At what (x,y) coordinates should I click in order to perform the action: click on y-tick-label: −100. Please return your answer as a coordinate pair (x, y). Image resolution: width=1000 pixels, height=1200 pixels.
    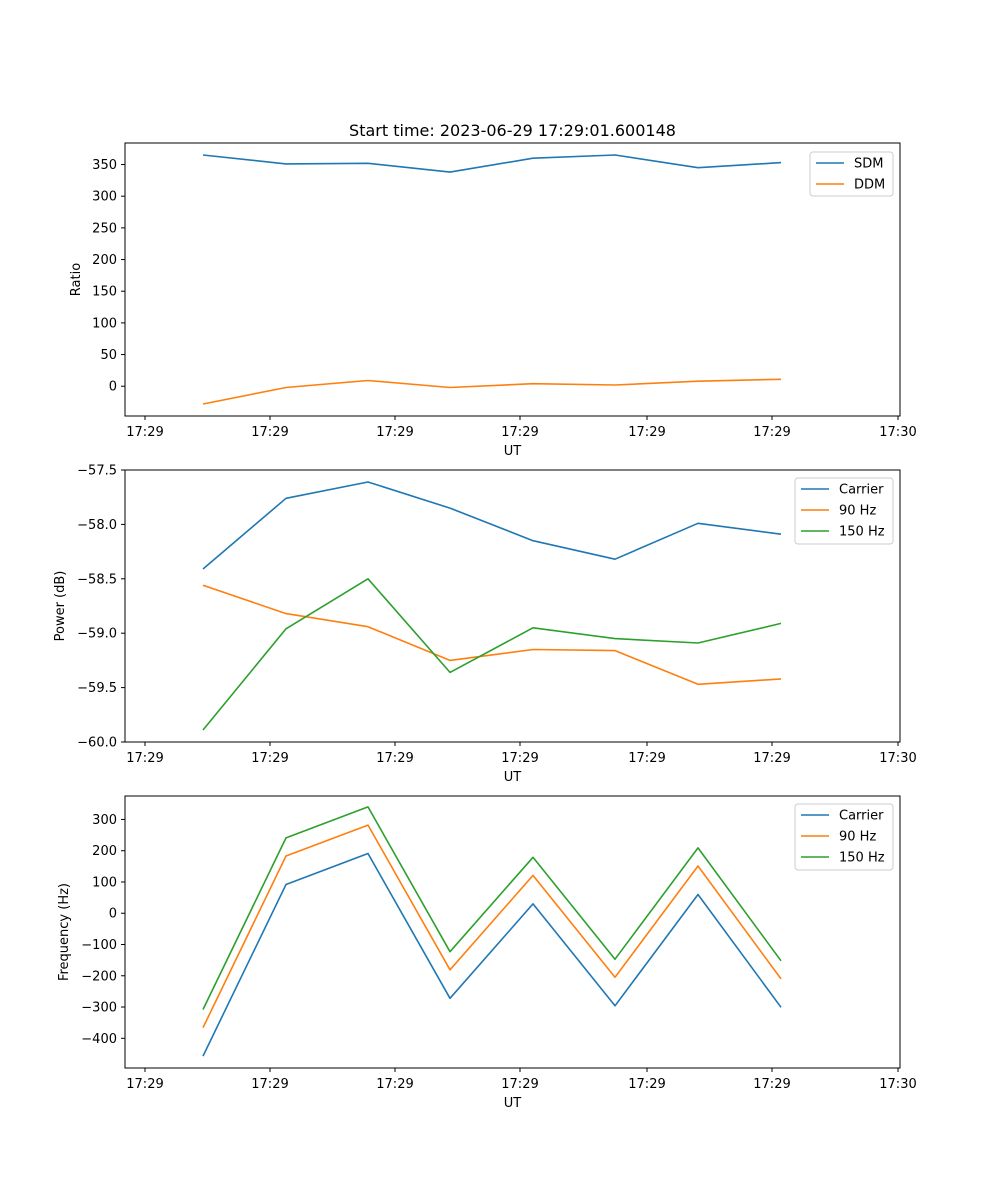
    Looking at the image, I should click on (99, 945).